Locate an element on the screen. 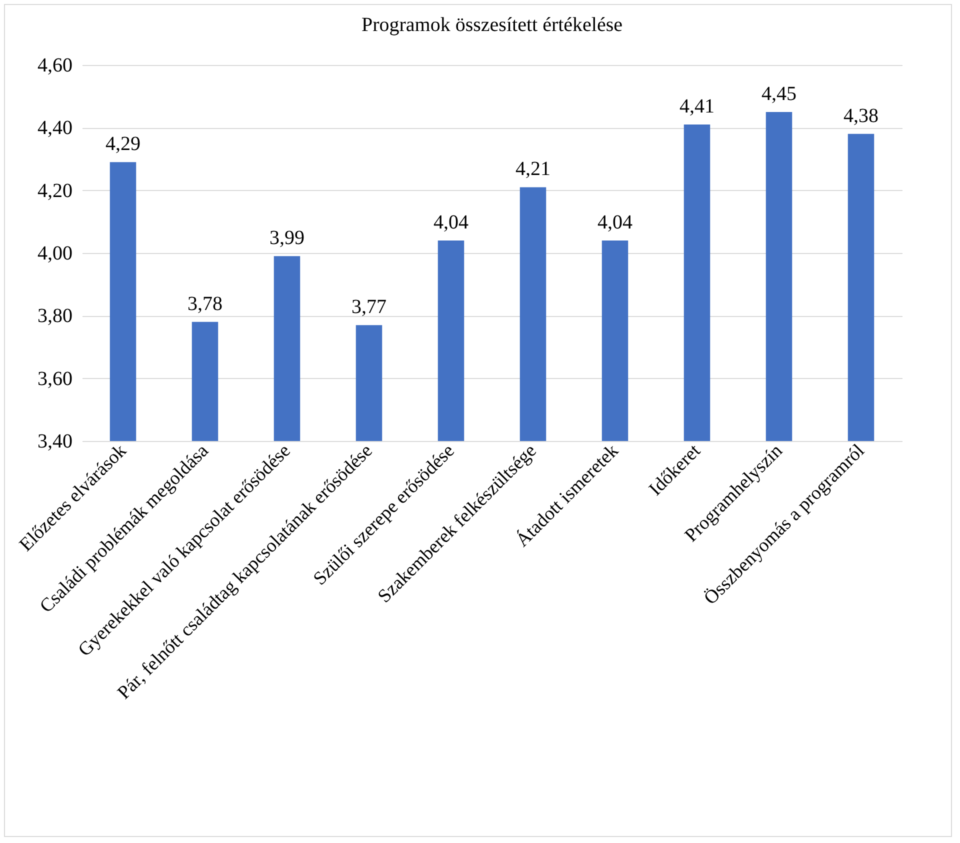 The height and width of the screenshot is (843, 960). y-tick-label: 4,20 is located at coordinates (55, 191).